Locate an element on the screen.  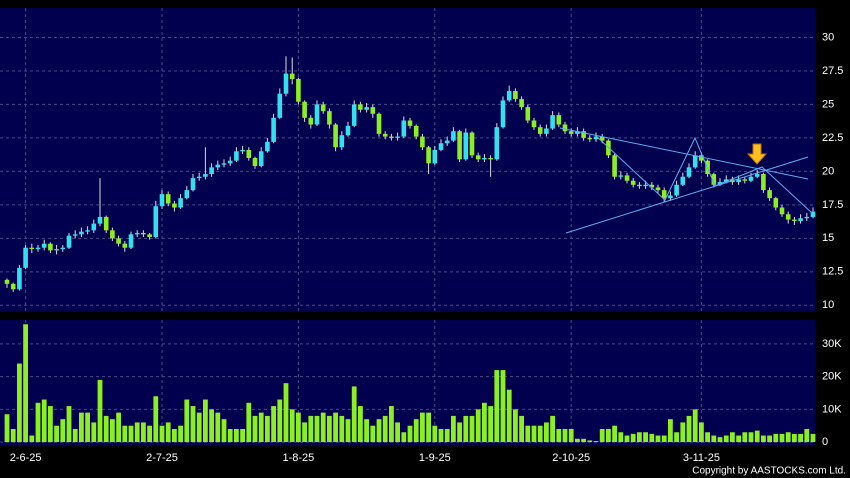
y-tick-label: 27.5 is located at coordinates (832, 71).